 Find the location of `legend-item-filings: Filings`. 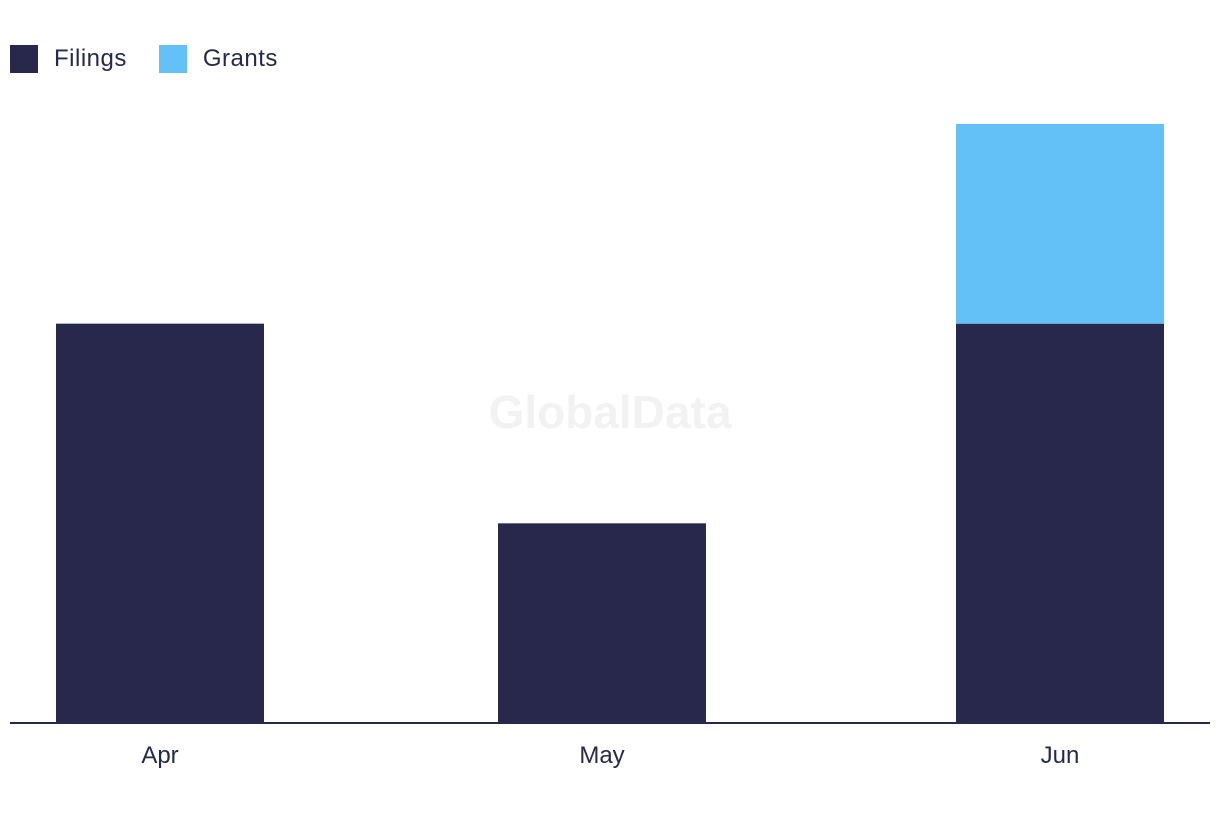

legend-item-filings: Filings is located at coordinates (68, 59).